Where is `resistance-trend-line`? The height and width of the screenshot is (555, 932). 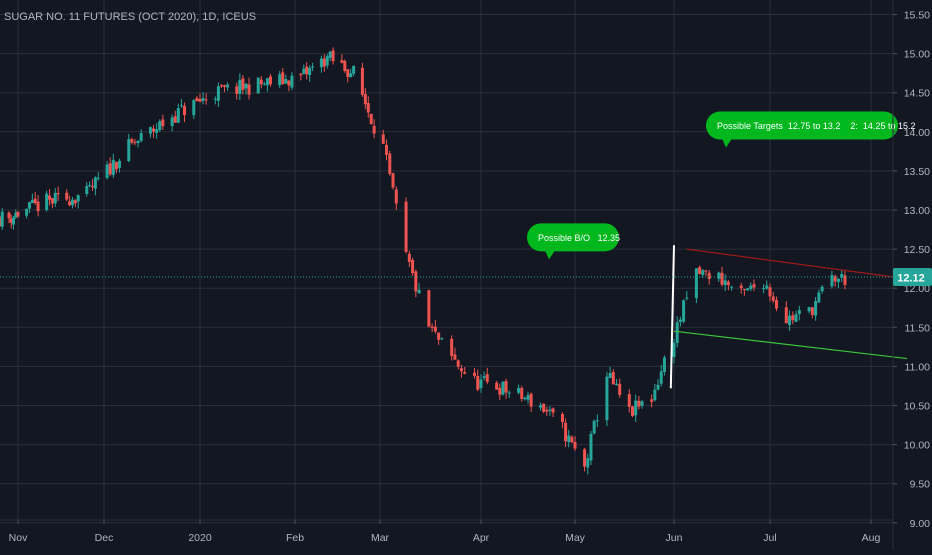
resistance-trend-line is located at coordinates (797, 264).